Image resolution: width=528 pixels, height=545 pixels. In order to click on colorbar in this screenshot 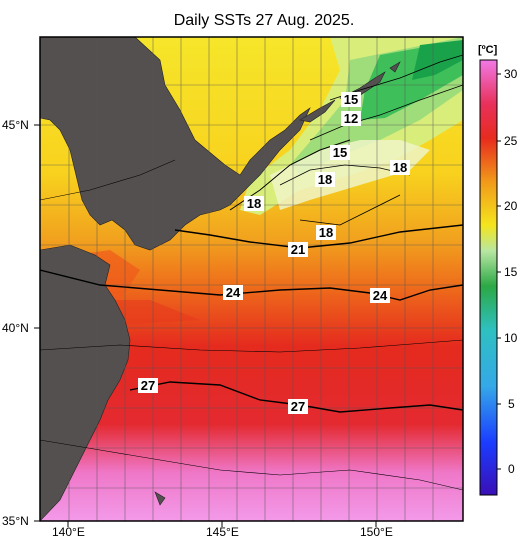, I will do `click(488, 277)`.